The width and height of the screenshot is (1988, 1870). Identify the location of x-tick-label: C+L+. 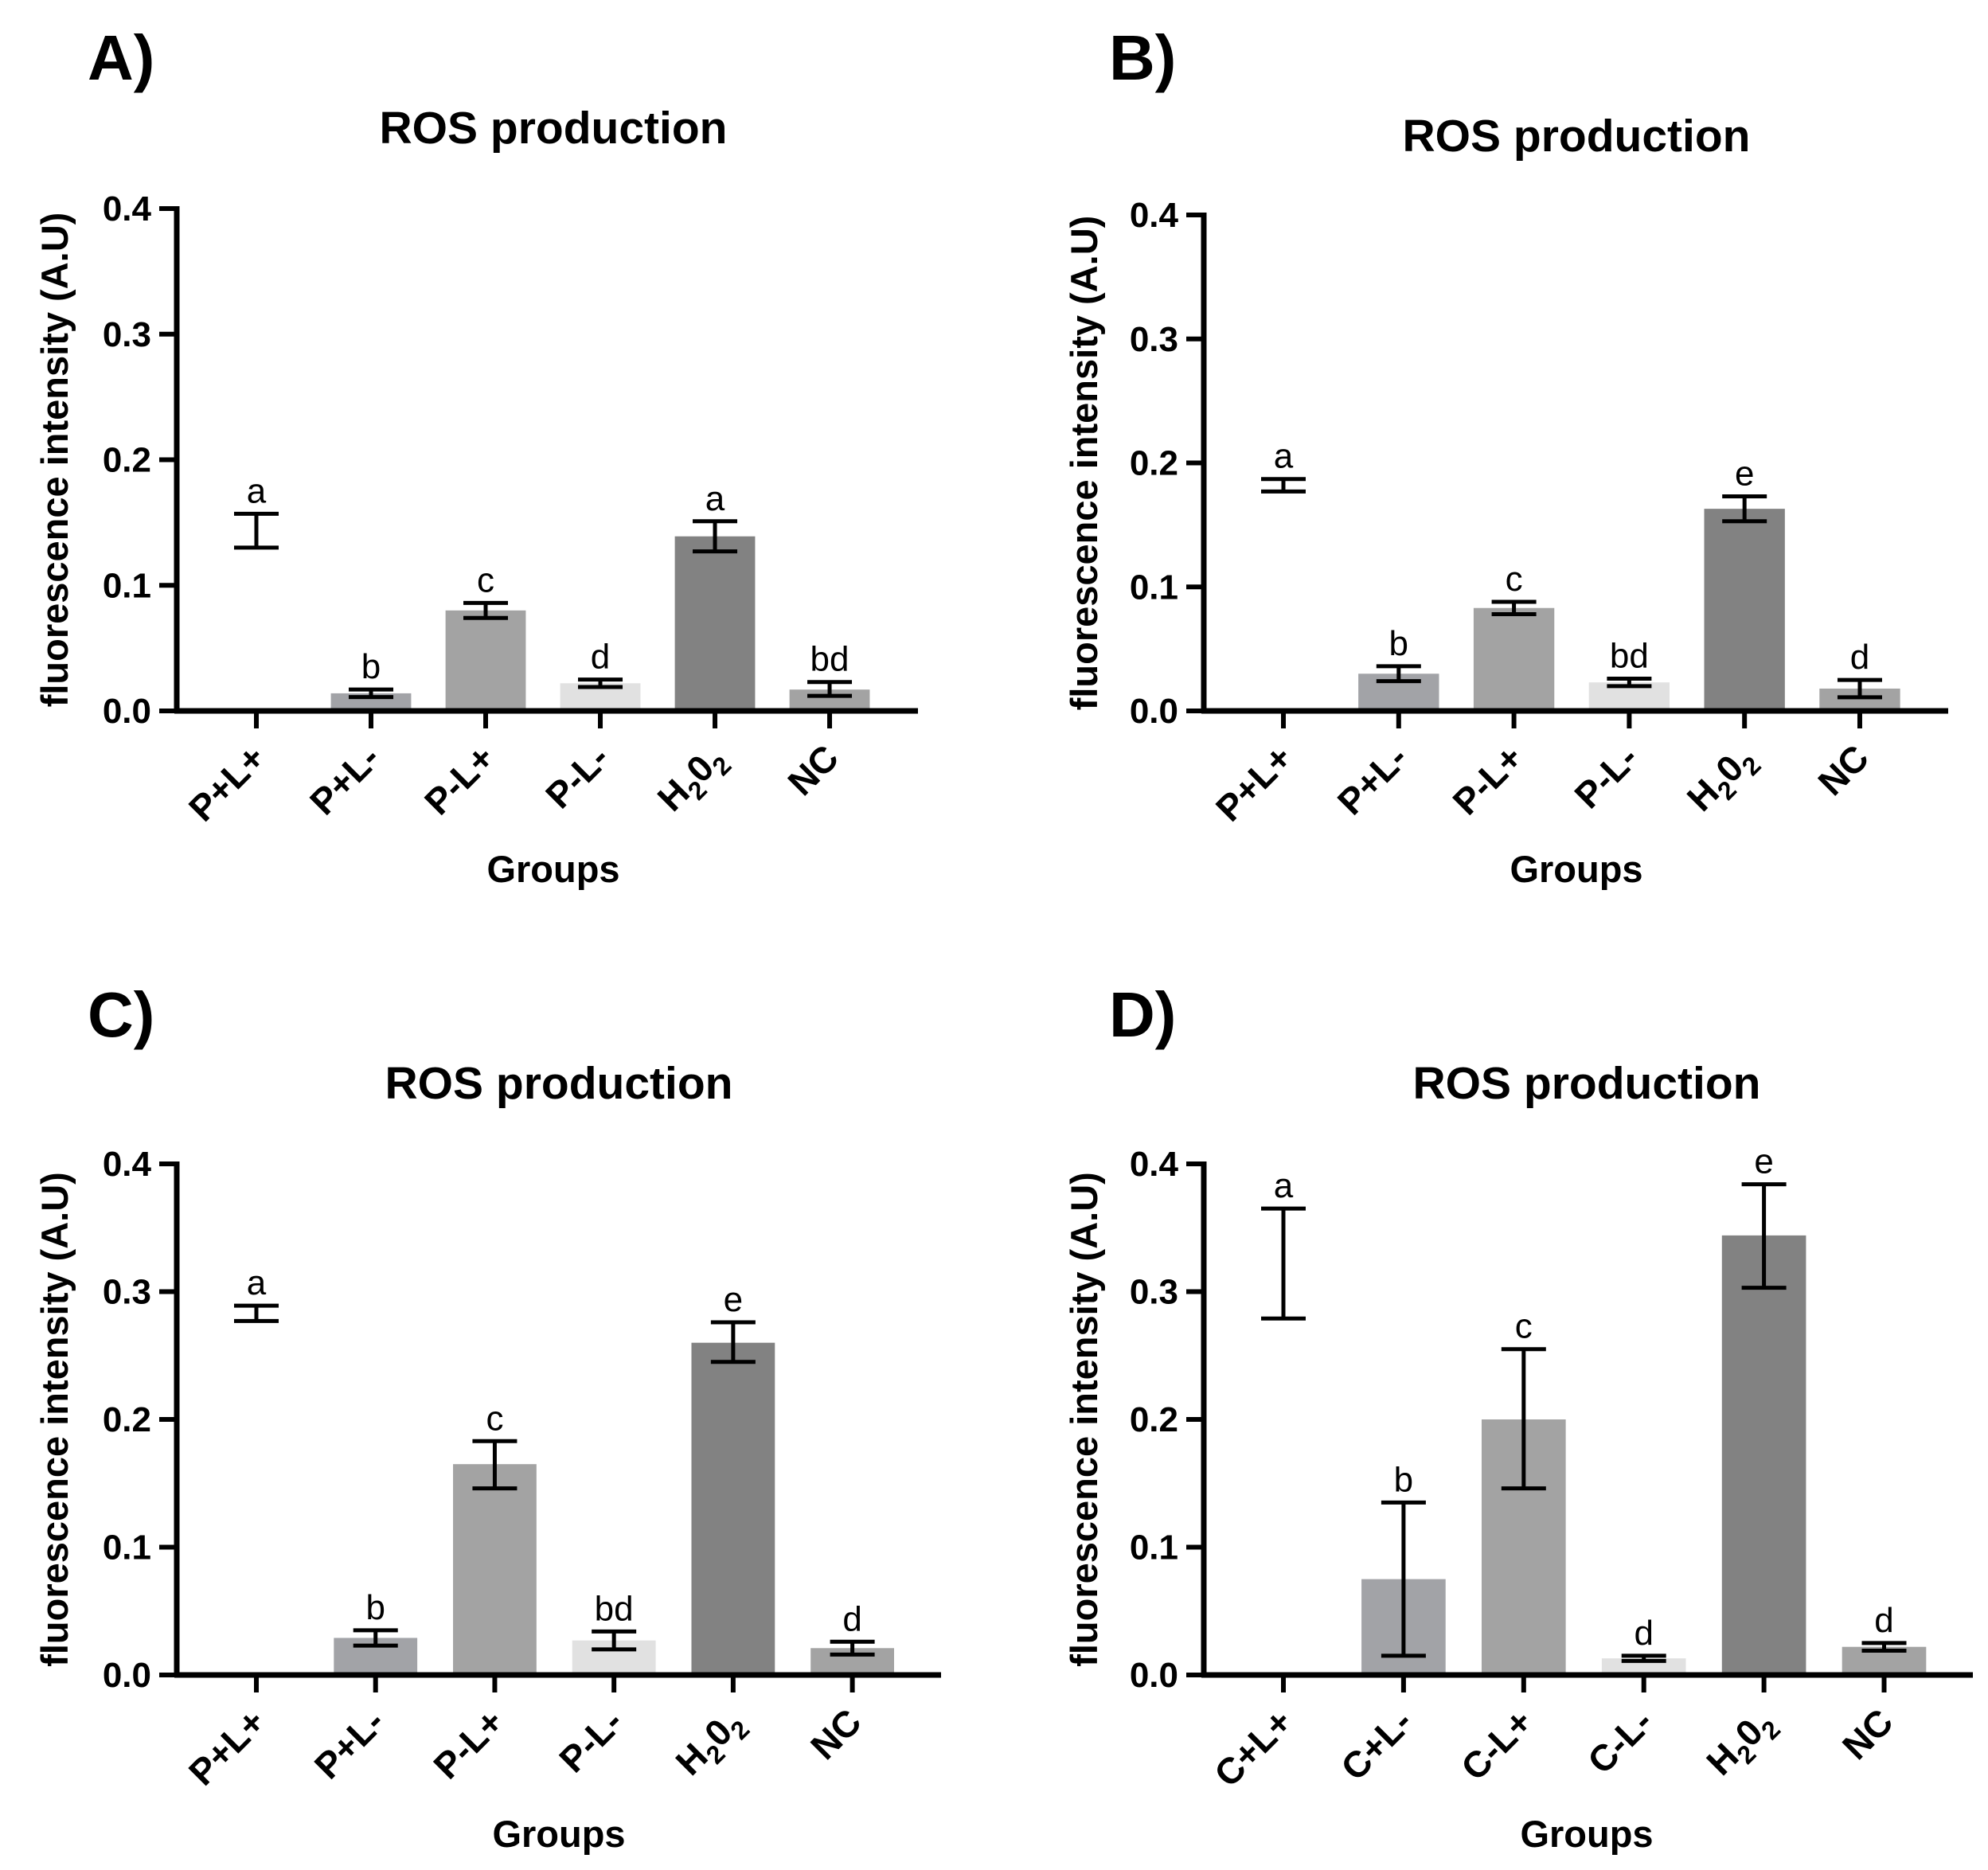
(1253, 1747).